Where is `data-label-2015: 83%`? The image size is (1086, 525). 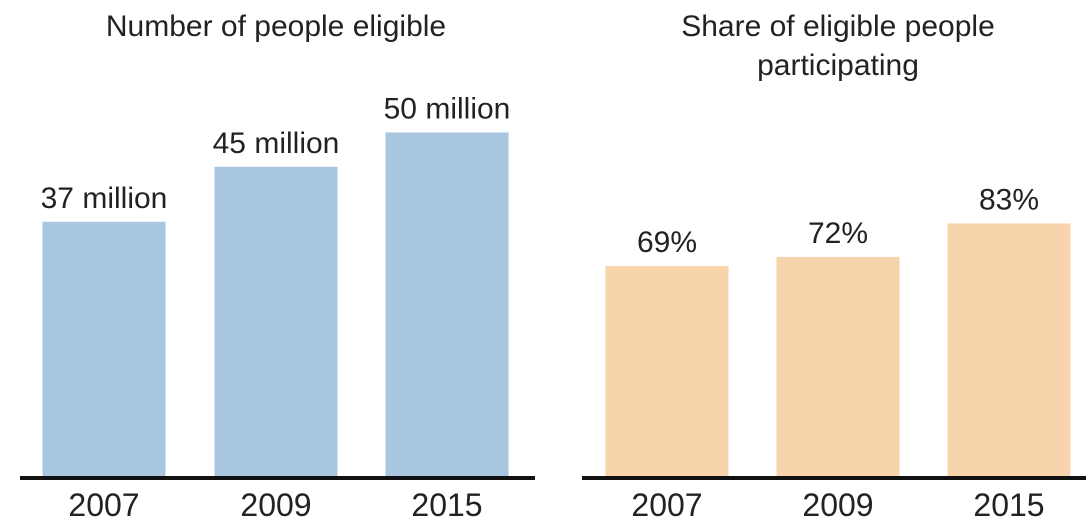
data-label-2015: 83% is located at coordinates (1009, 199).